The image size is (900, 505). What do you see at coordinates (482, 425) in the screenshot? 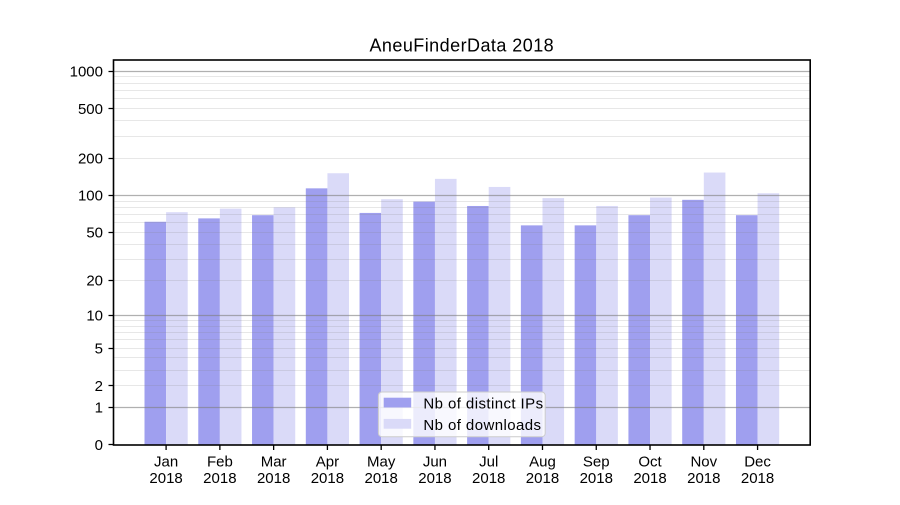
I see `svg-text: Nb of downloads` at bounding box center [482, 425].